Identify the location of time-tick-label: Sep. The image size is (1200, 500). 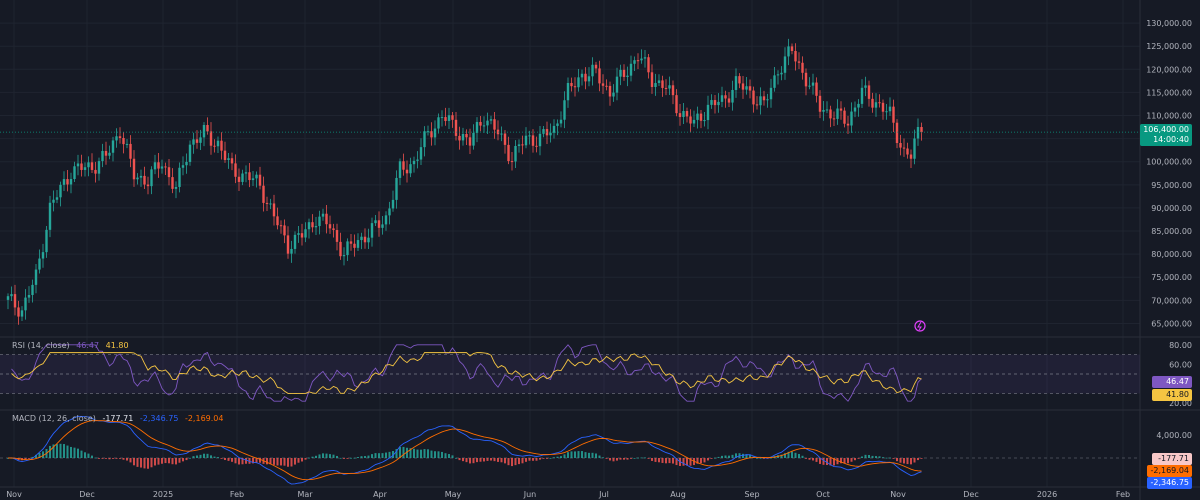
(751, 494).